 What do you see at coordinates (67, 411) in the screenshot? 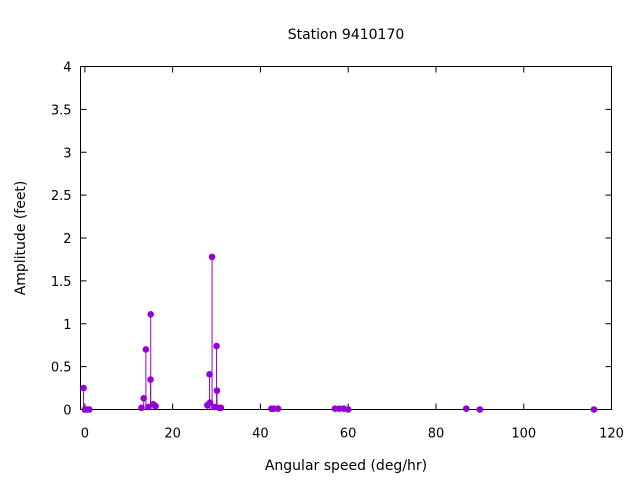
I see `y-tick-label: 0` at bounding box center [67, 411].